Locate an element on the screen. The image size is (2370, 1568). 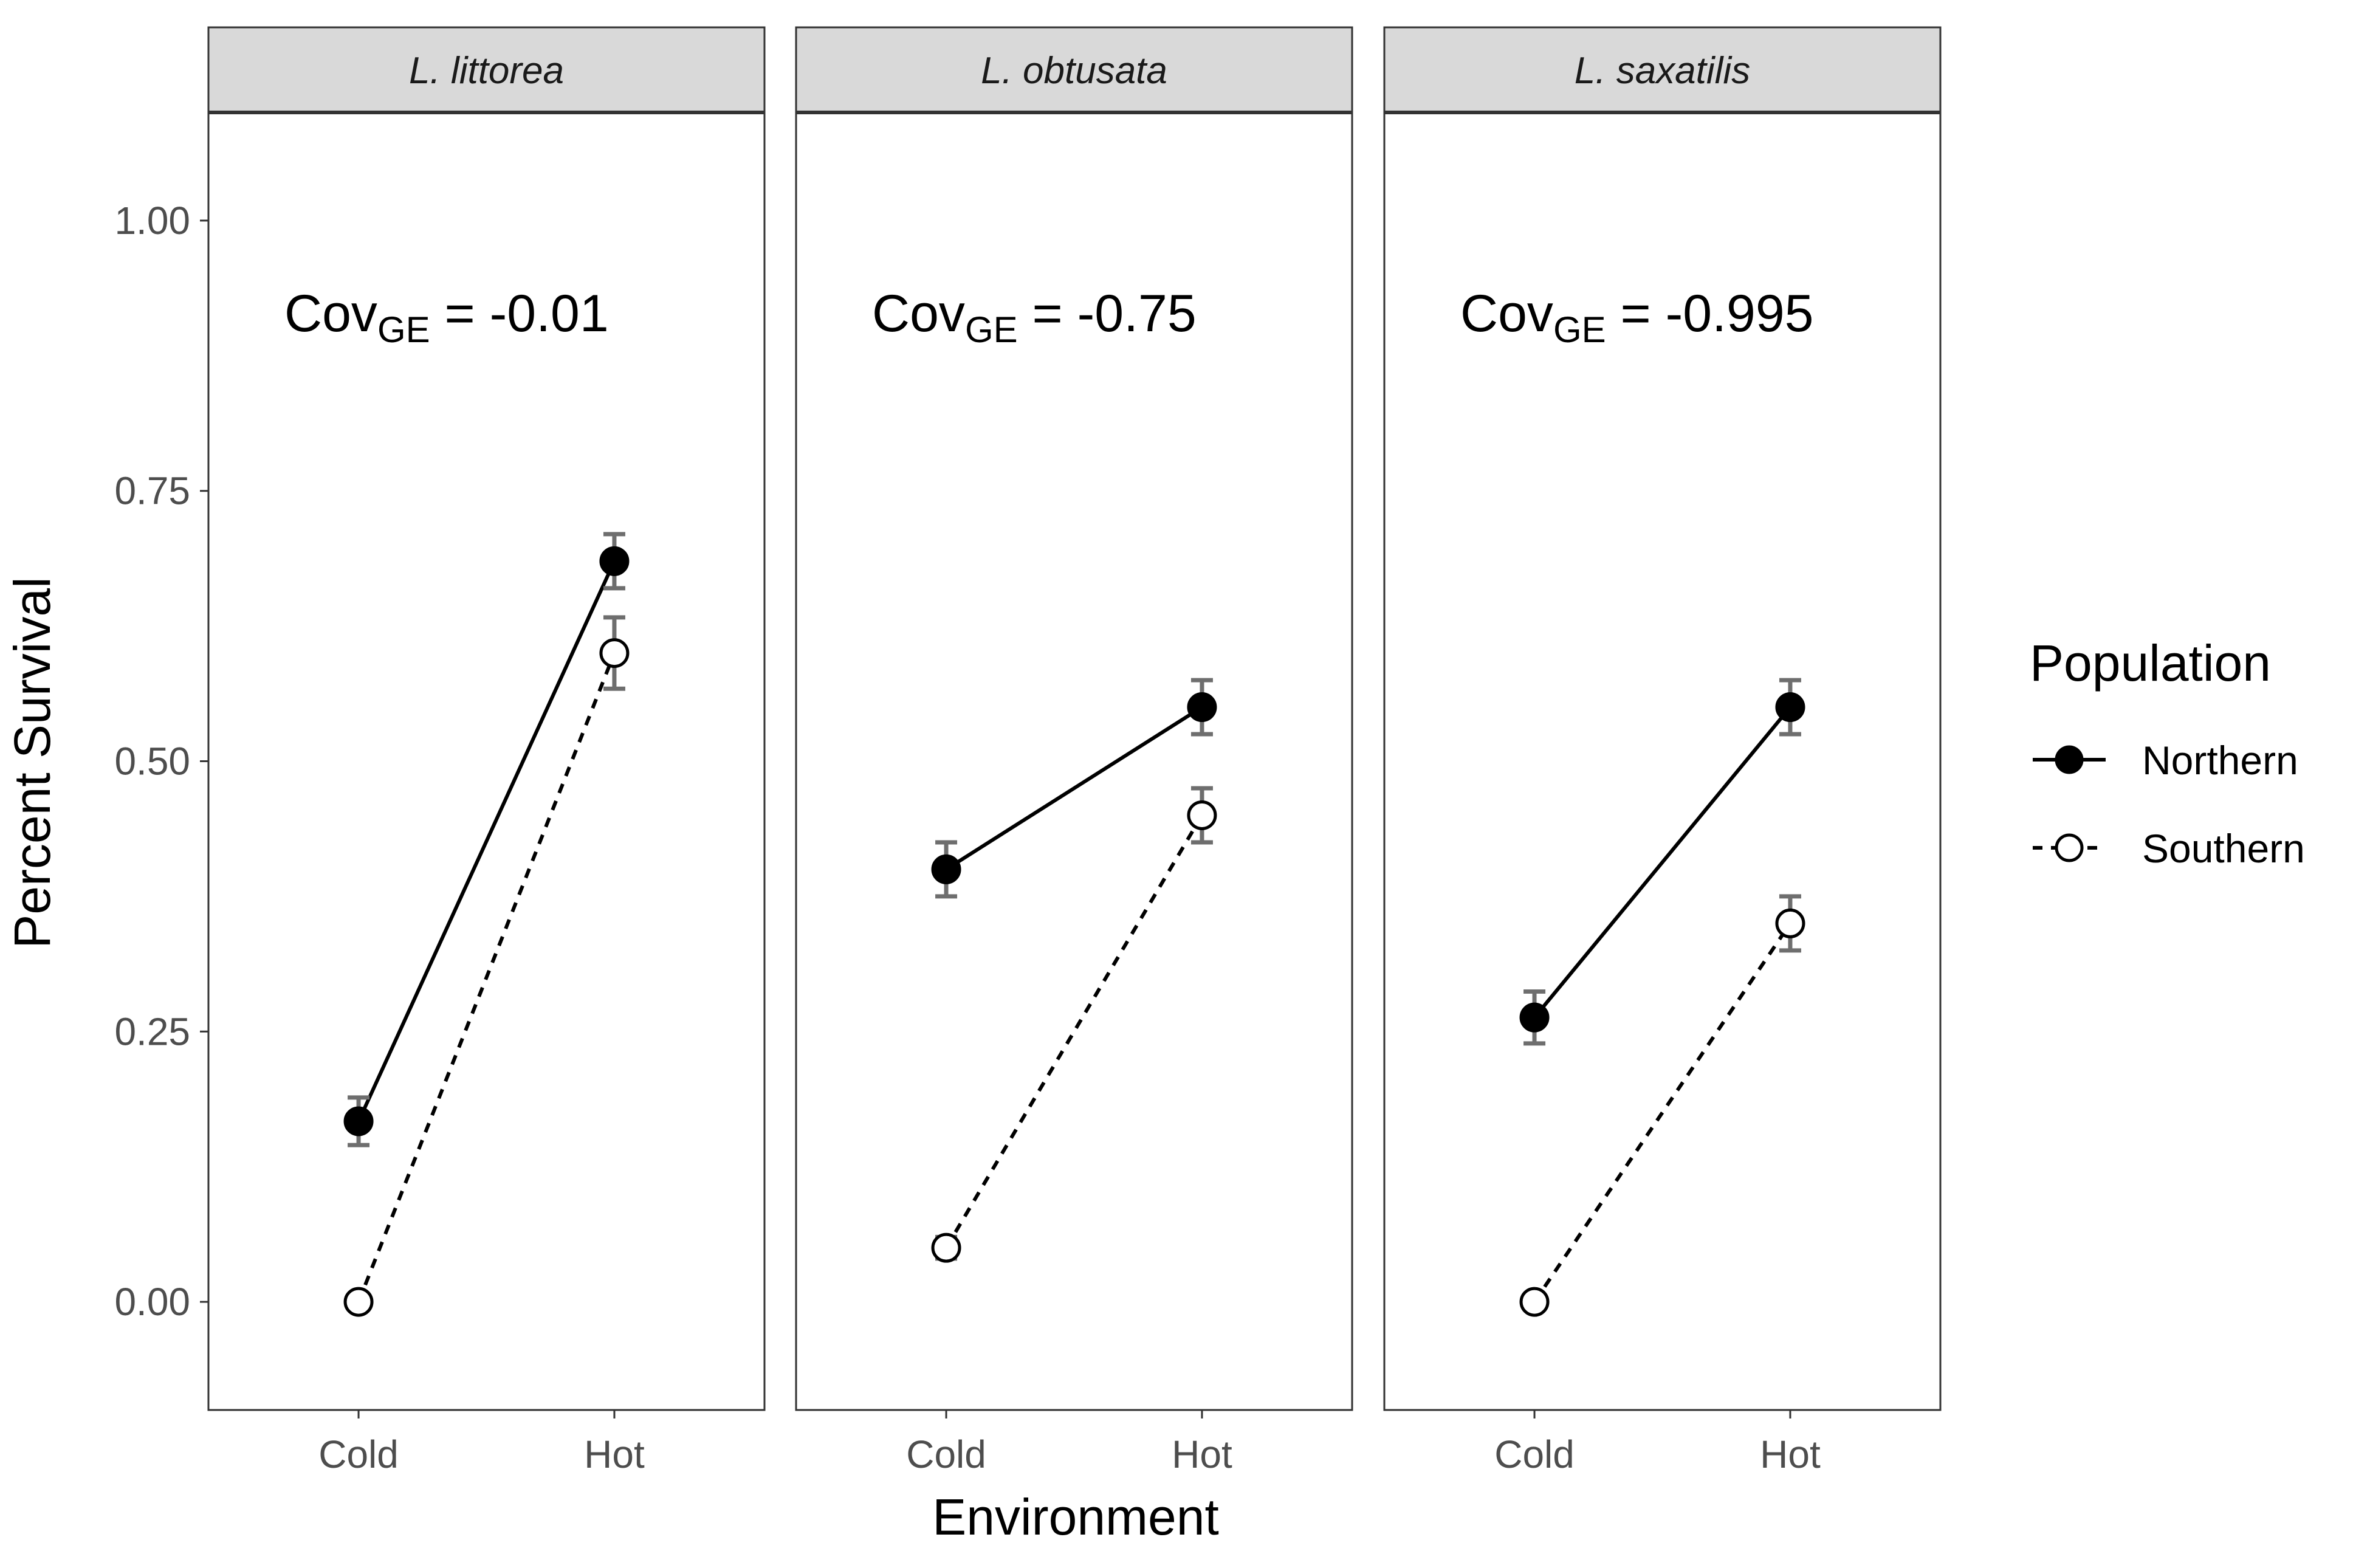
y-axis-title: Percent Survival is located at coordinates (32, 763).